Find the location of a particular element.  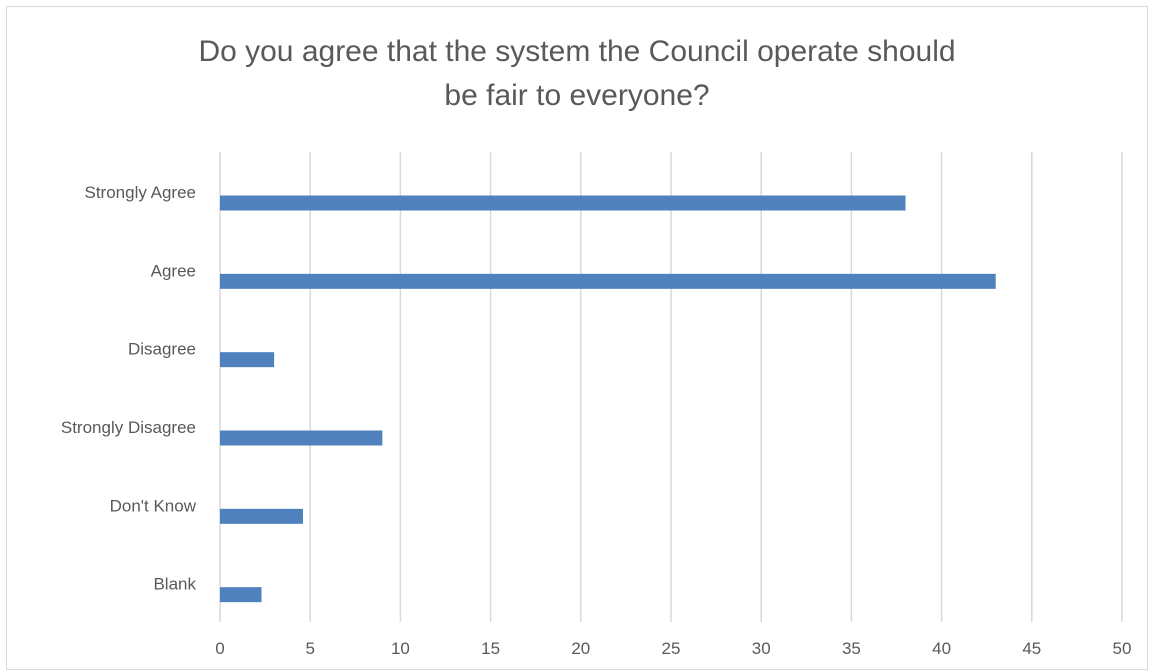

x-tick-label: 25 is located at coordinates (671, 648).